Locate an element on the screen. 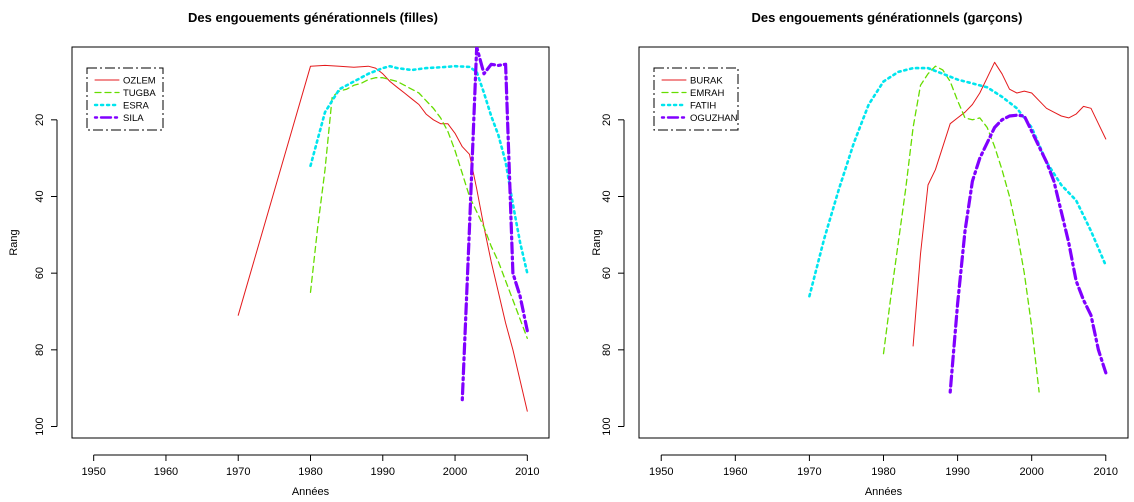 This screenshot has height=502, width=1134. series-line-burak is located at coordinates (1009, 204).